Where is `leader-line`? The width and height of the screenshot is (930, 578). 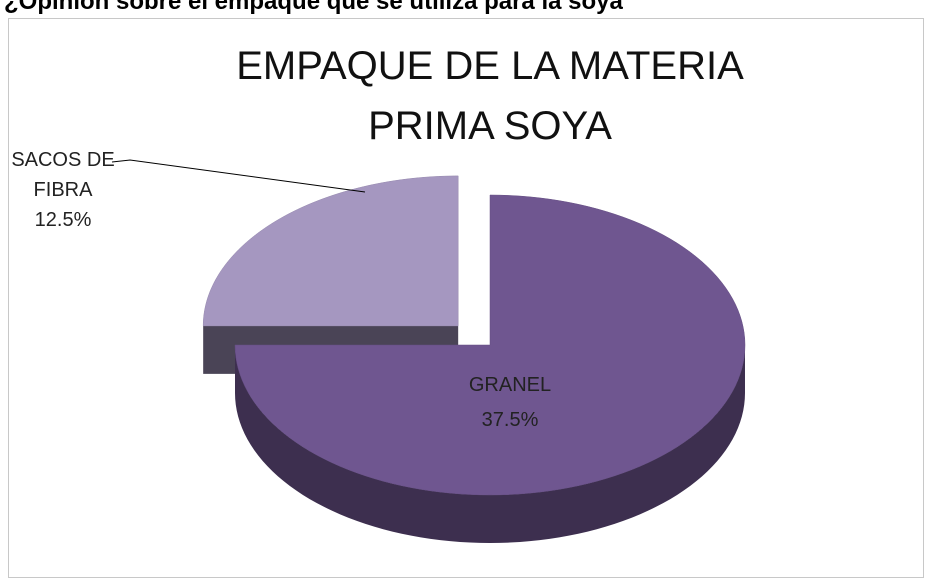
leader-line is located at coordinates (238, 176).